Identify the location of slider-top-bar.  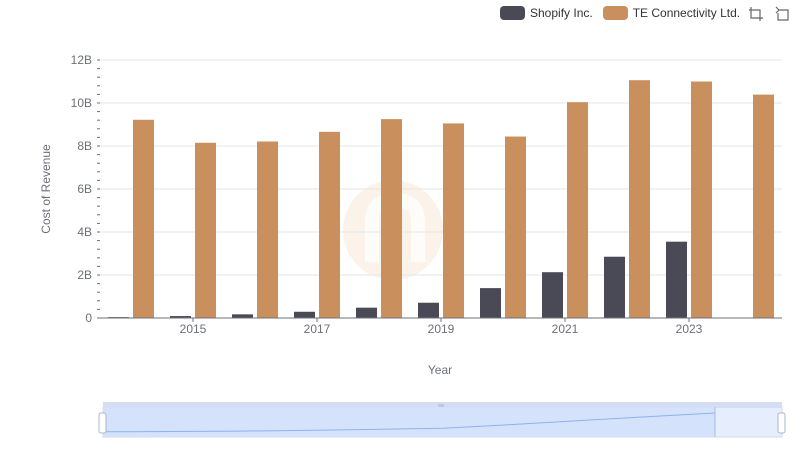
(442, 405).